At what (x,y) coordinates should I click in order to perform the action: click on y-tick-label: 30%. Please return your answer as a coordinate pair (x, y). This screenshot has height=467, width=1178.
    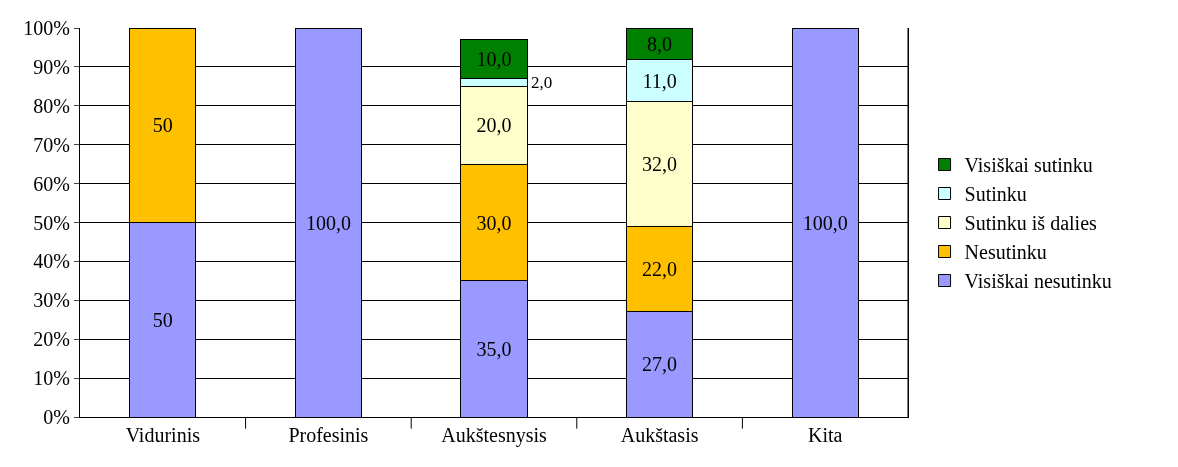
    Looking at the image, I should click on (51, 300).